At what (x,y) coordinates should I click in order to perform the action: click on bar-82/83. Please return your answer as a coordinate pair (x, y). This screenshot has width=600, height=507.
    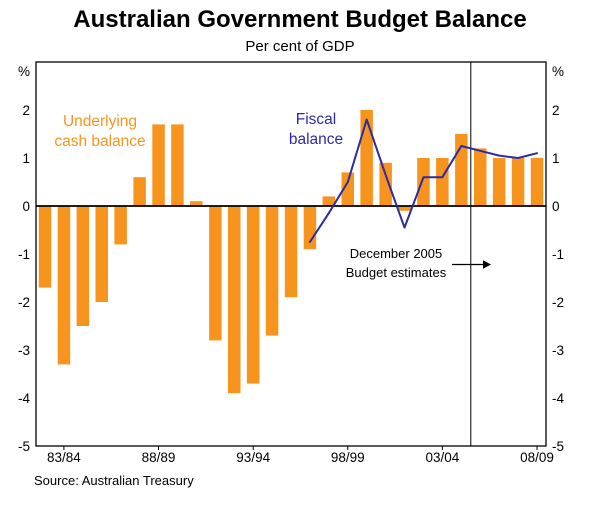
    Looking at the image, I should click on (45, 247).